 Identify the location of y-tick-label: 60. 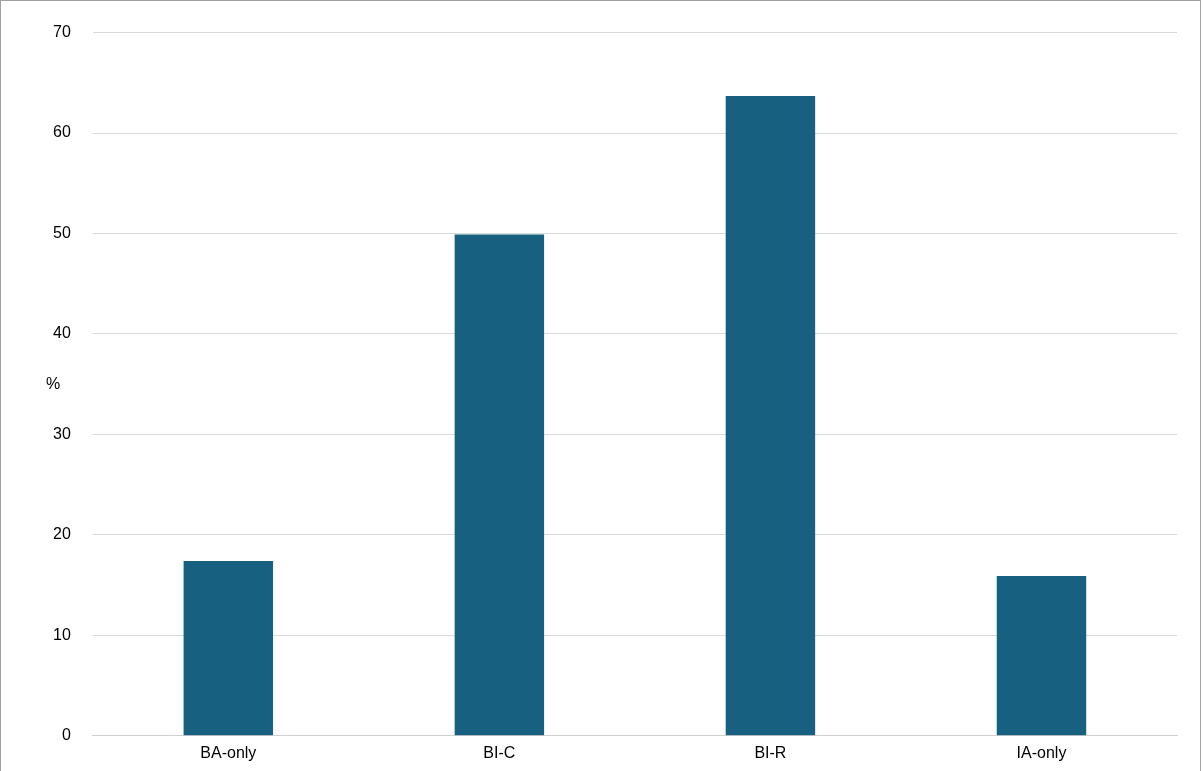
(62, 132).